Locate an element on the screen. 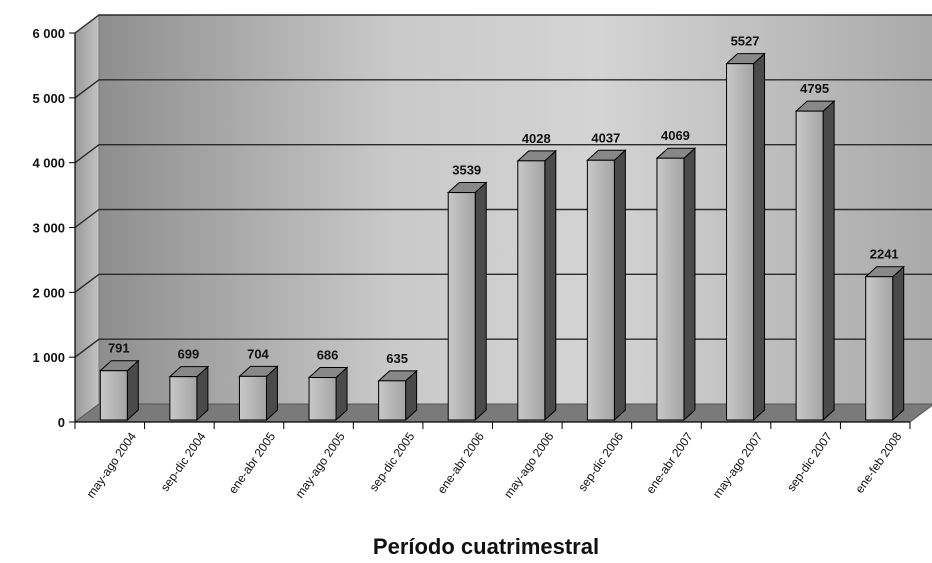 The height and width of the screenshot is (563, 932). data-label: 699 is located at coordinates (189, 354).